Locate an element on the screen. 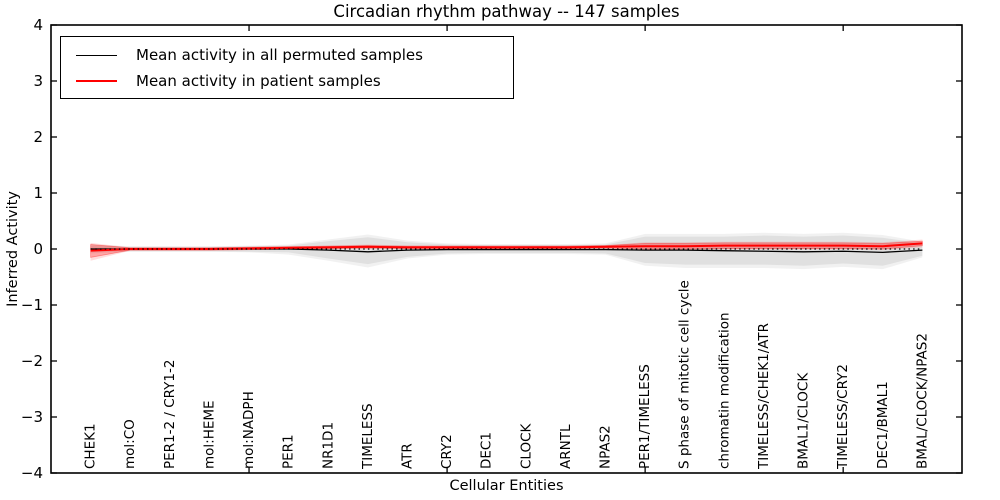 This screenshot has height=500, width=1000. category-label: BMAL1/CLOCK is located at coordinates (804, 420).